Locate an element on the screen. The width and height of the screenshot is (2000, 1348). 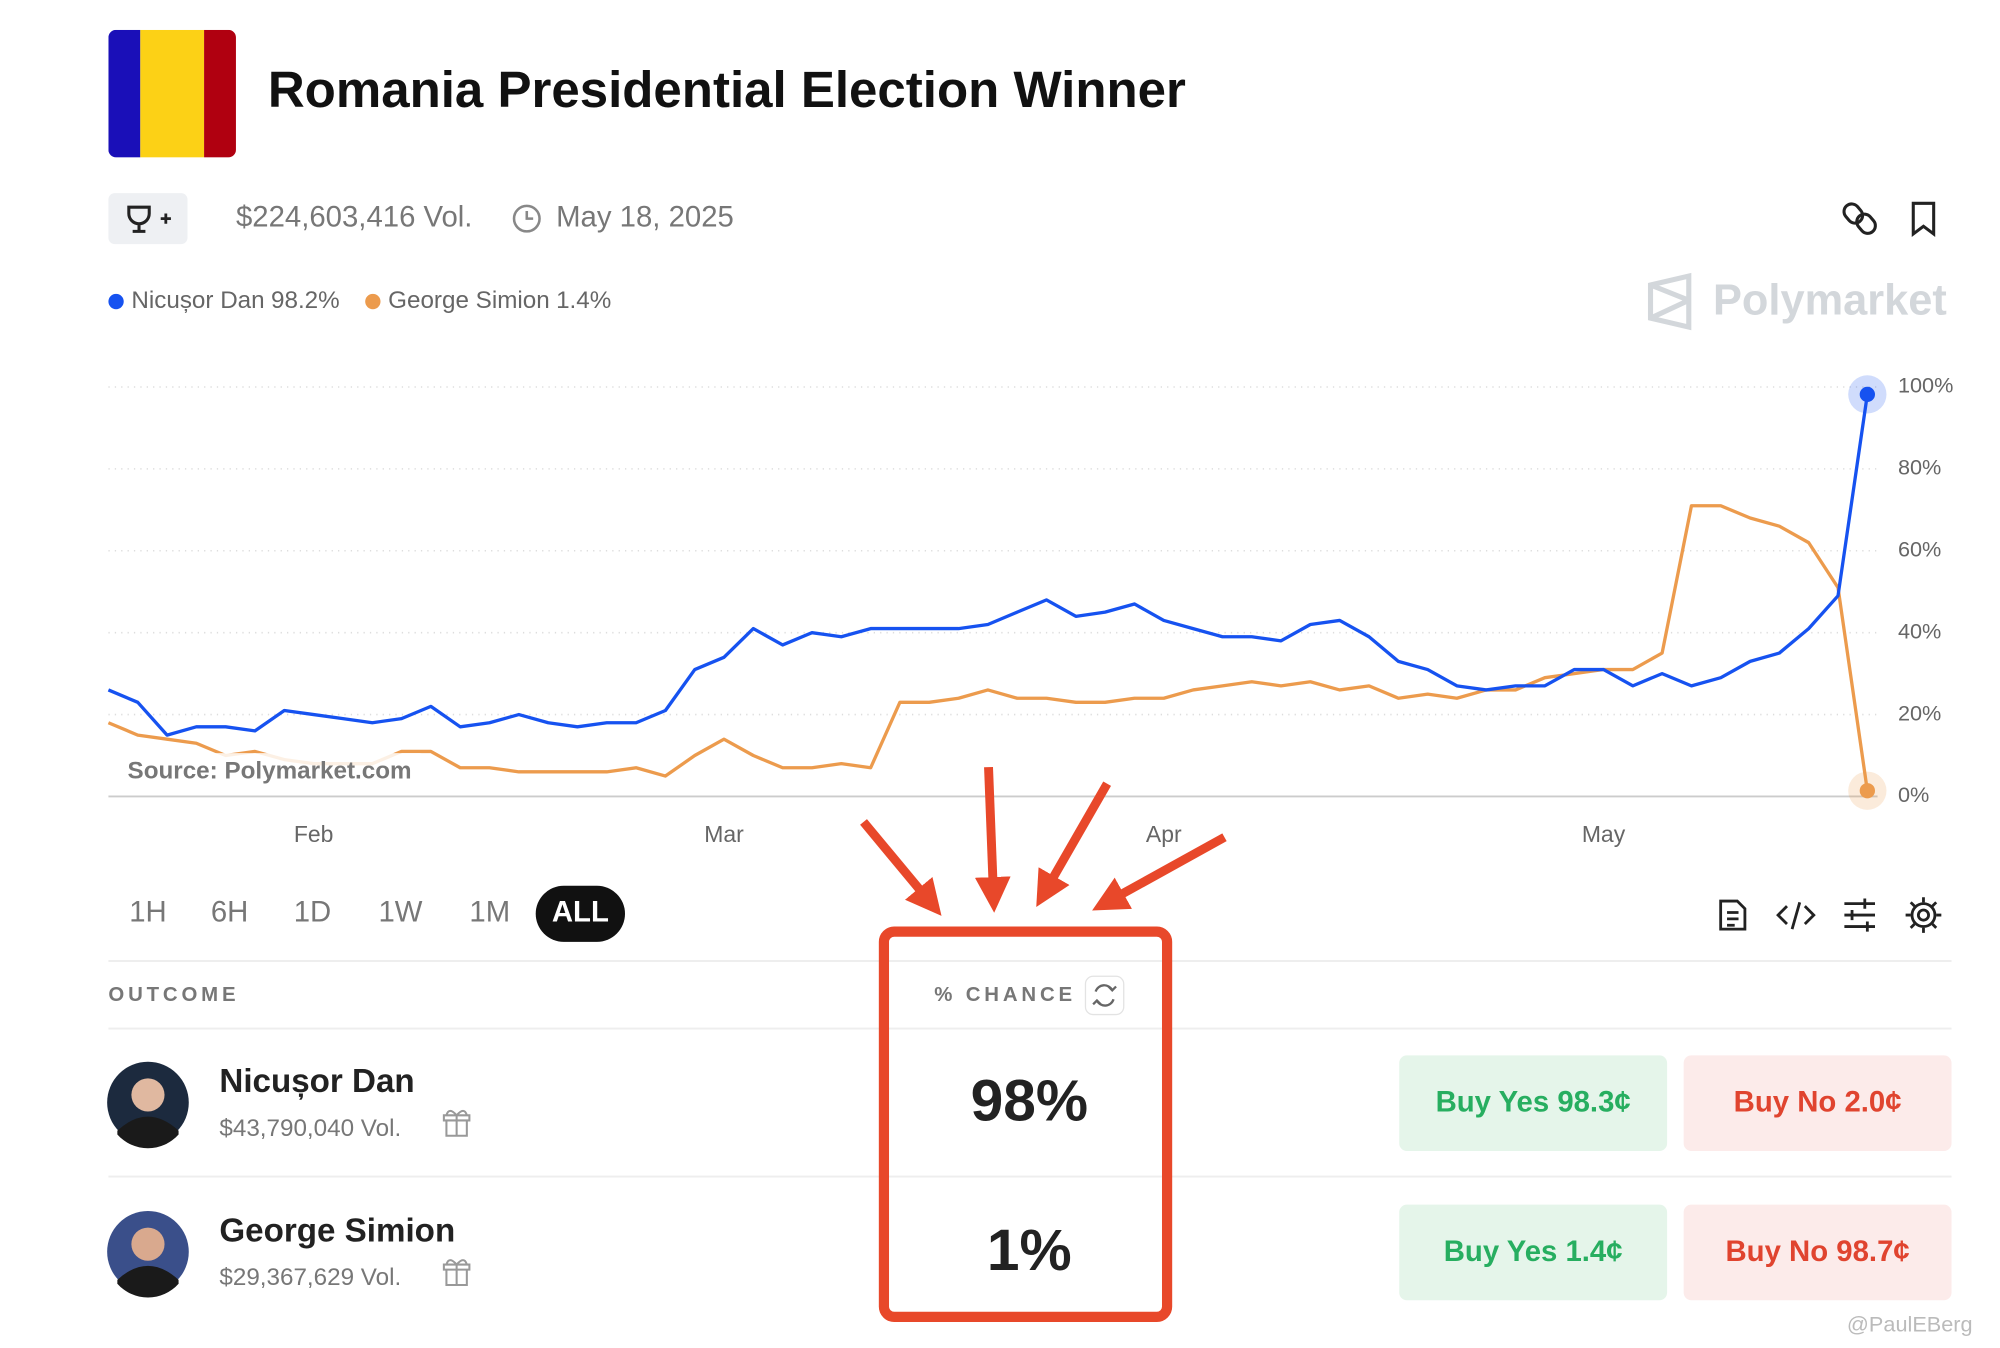
source: Source: Polymarket.com is located at coordinates (270, 771).